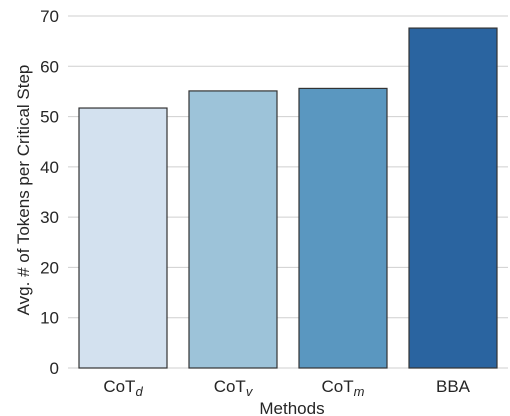 The image size is (510, 416). Describe the element at coordinates (343, 228) in the screenshot. I see `bar-cotm` at that location.